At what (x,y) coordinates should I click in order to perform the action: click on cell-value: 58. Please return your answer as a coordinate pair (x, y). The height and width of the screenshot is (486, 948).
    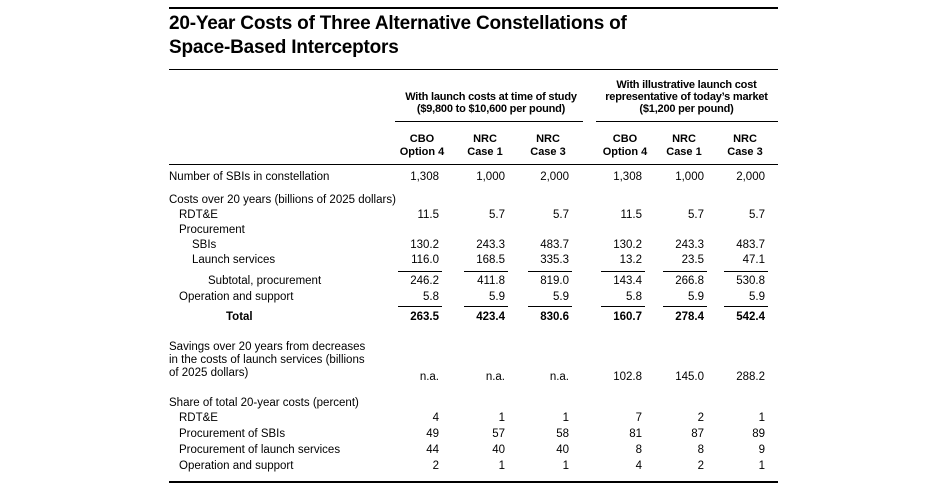
    Looking at the image, I should click on (562, 434).